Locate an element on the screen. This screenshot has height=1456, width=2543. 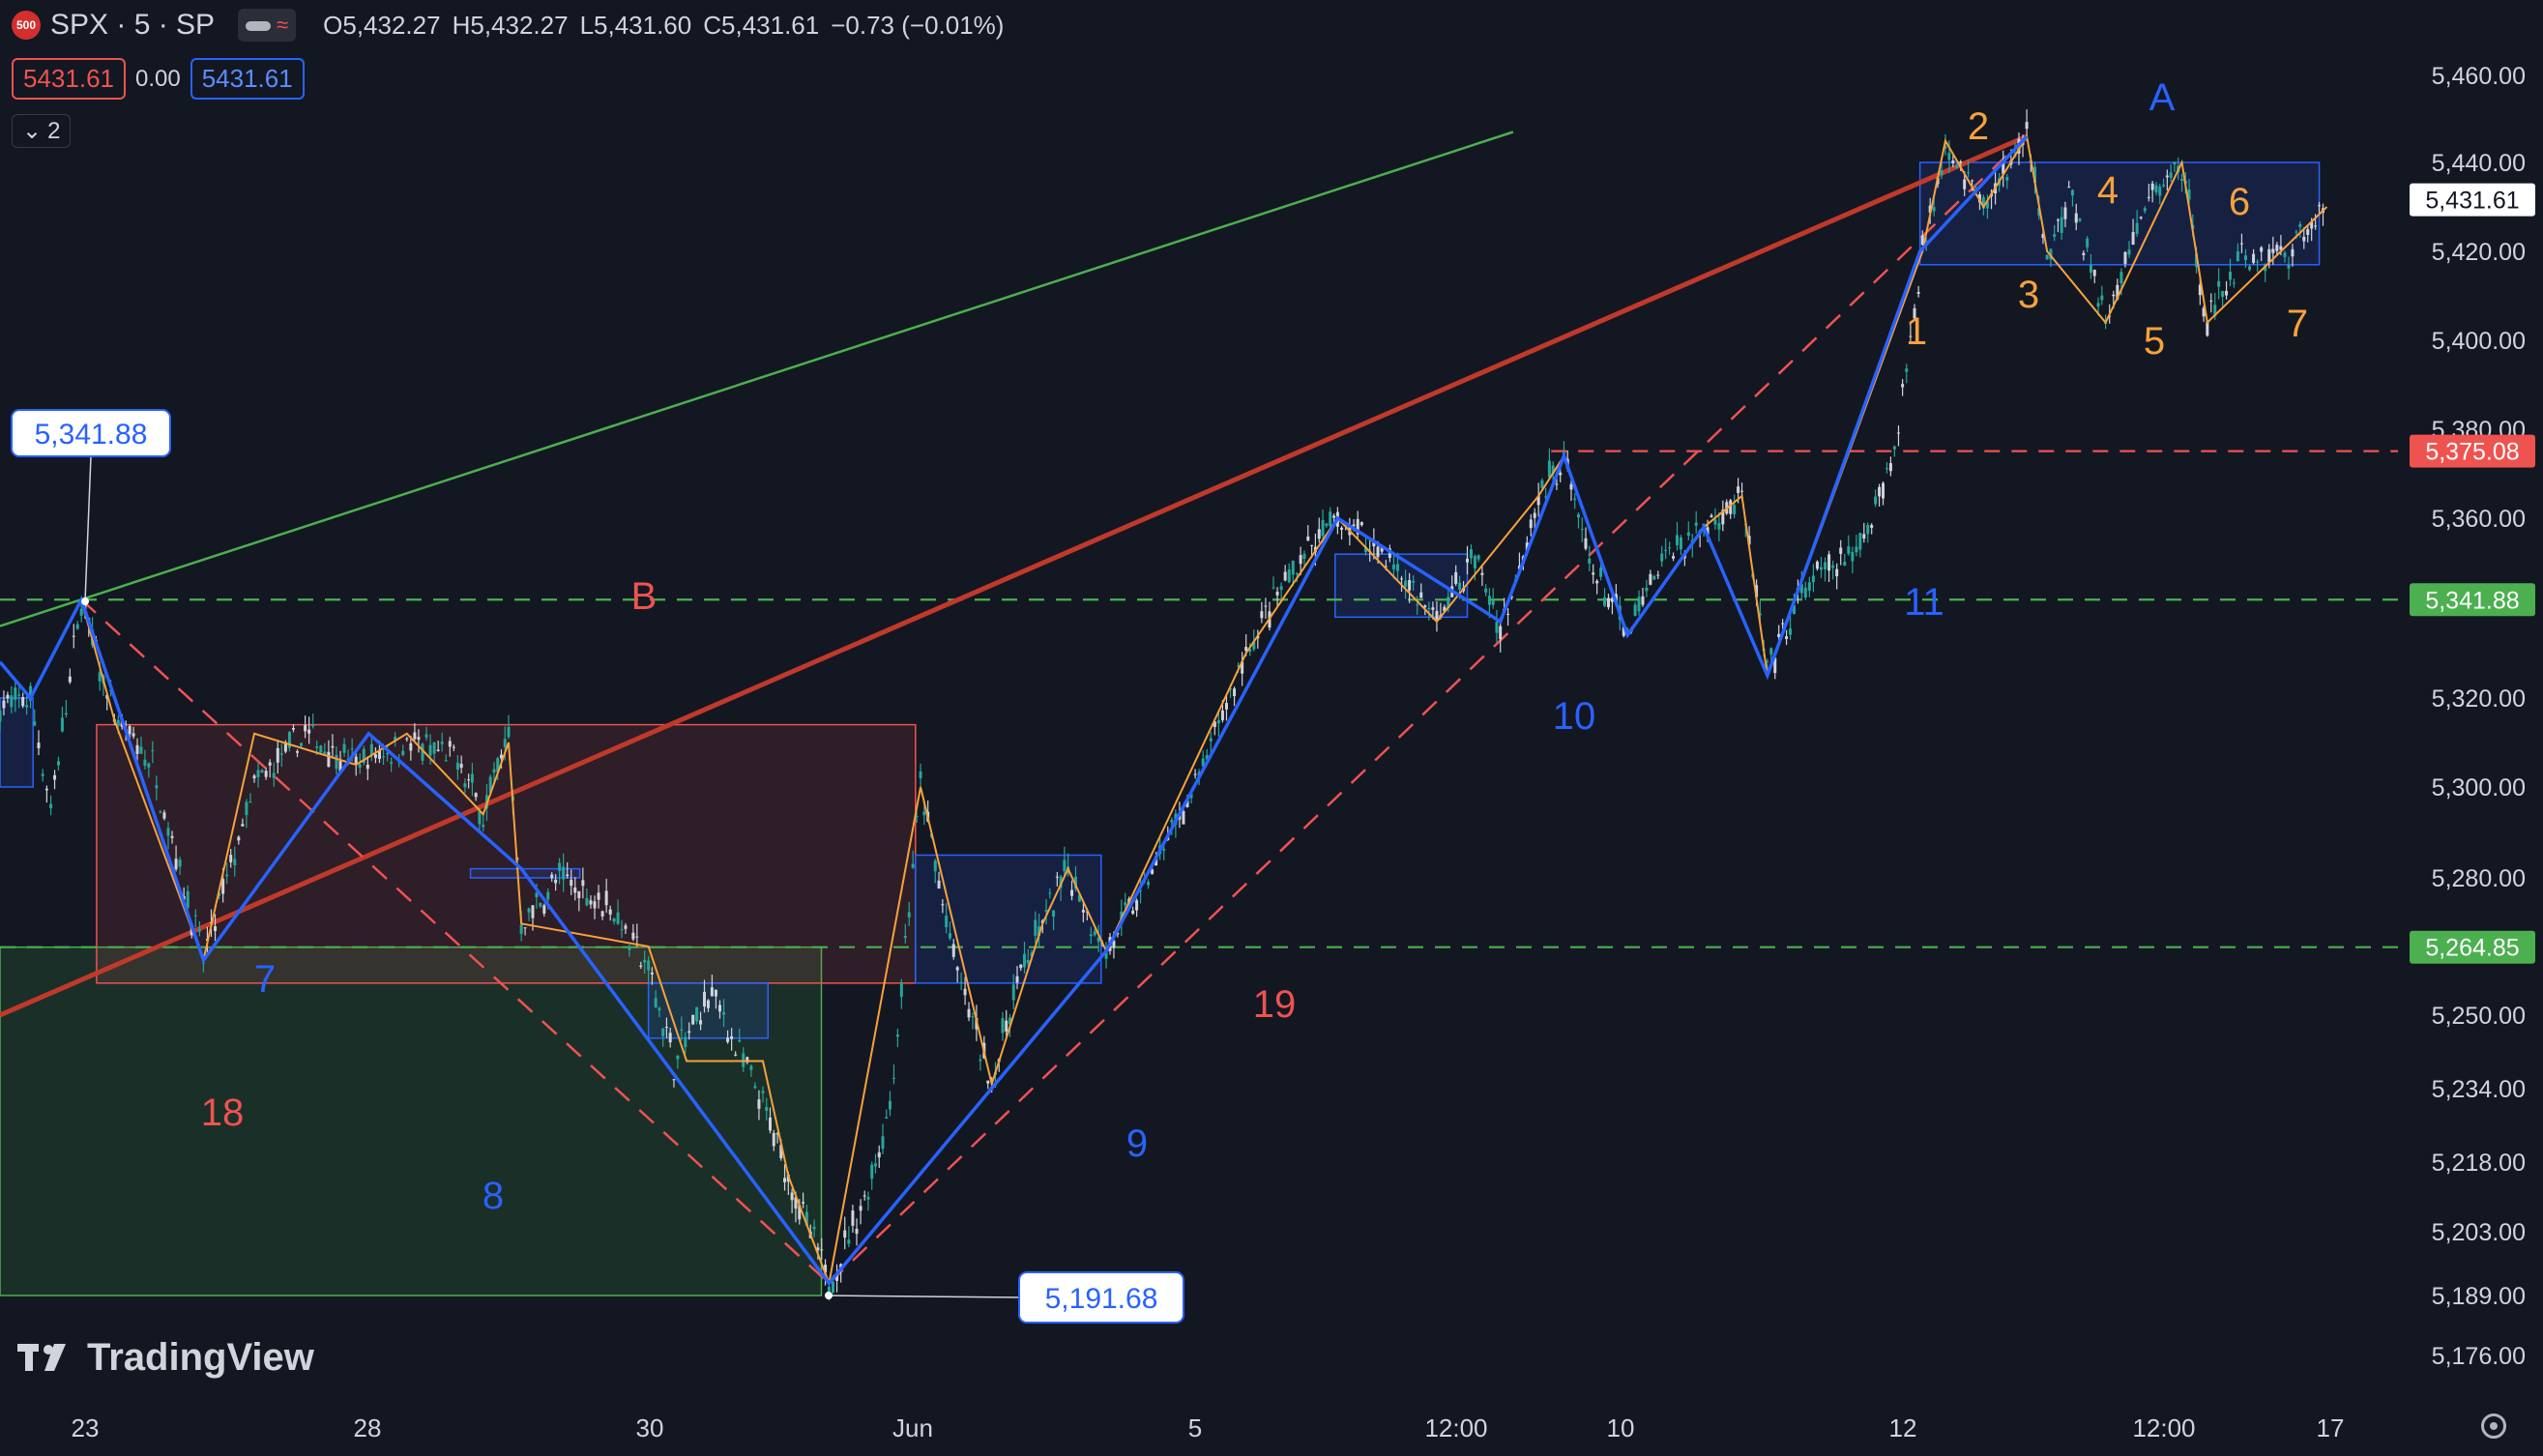
x-tick-label: 23 is located at coordinates (86, 1428).